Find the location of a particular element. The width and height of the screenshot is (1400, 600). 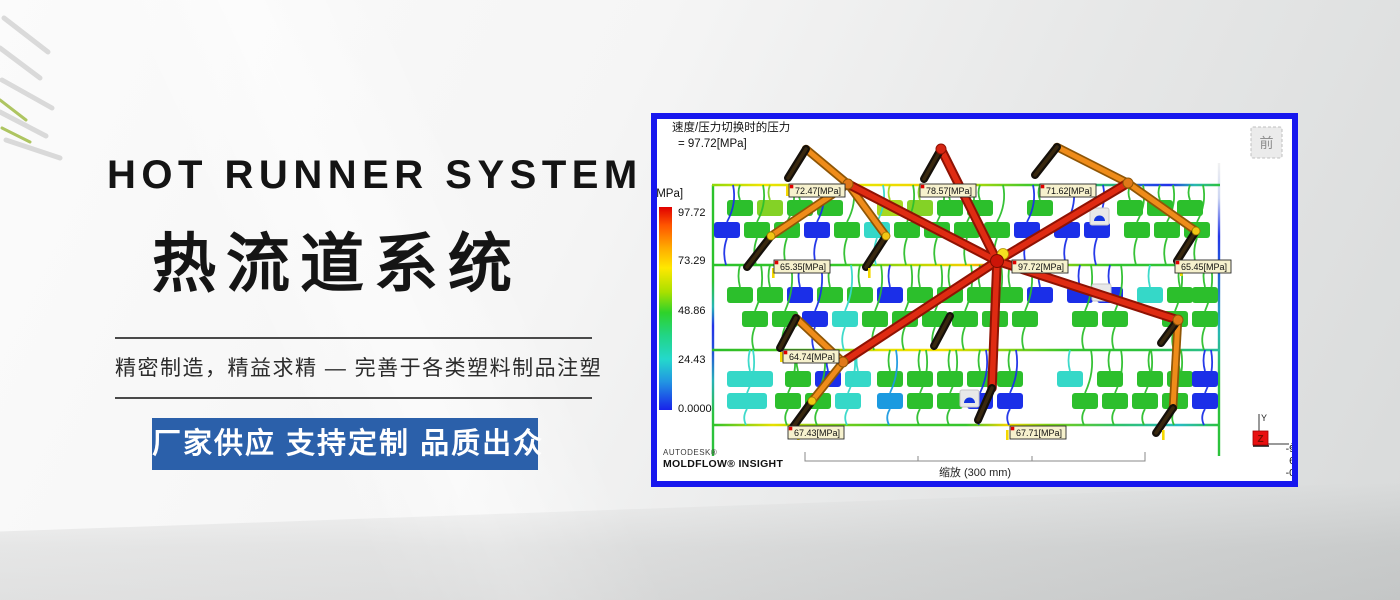

hero-title-zh: 热流道系统 is located at coordinates (337, 264).